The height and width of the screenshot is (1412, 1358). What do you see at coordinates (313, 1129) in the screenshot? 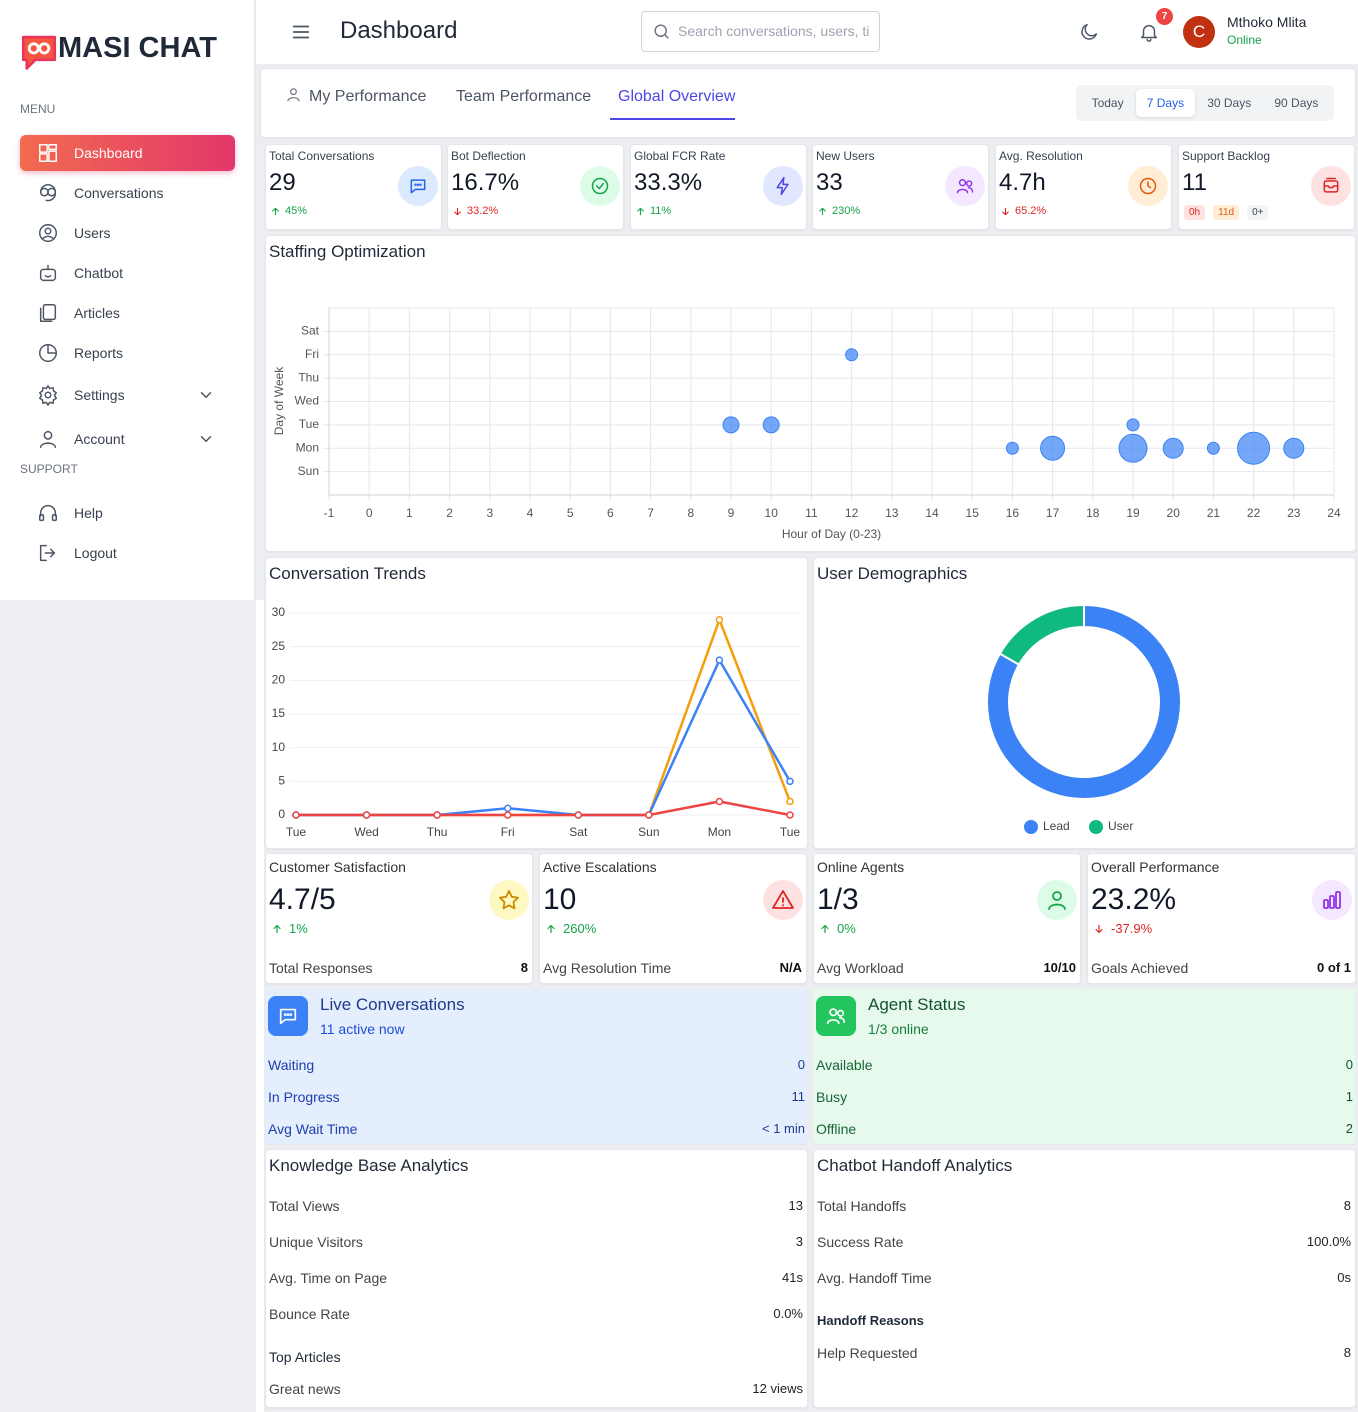
I see `panel-row-label: Avg Wait Time` at bounding box center [313, 1129].